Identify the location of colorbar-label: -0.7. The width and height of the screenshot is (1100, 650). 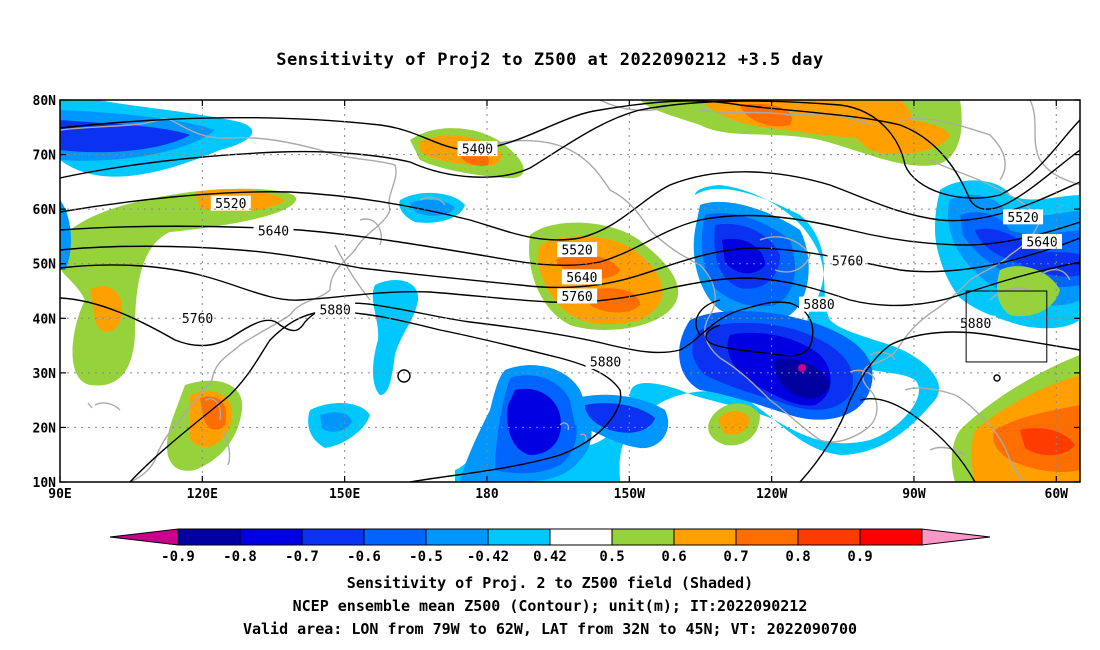
(302, 557).